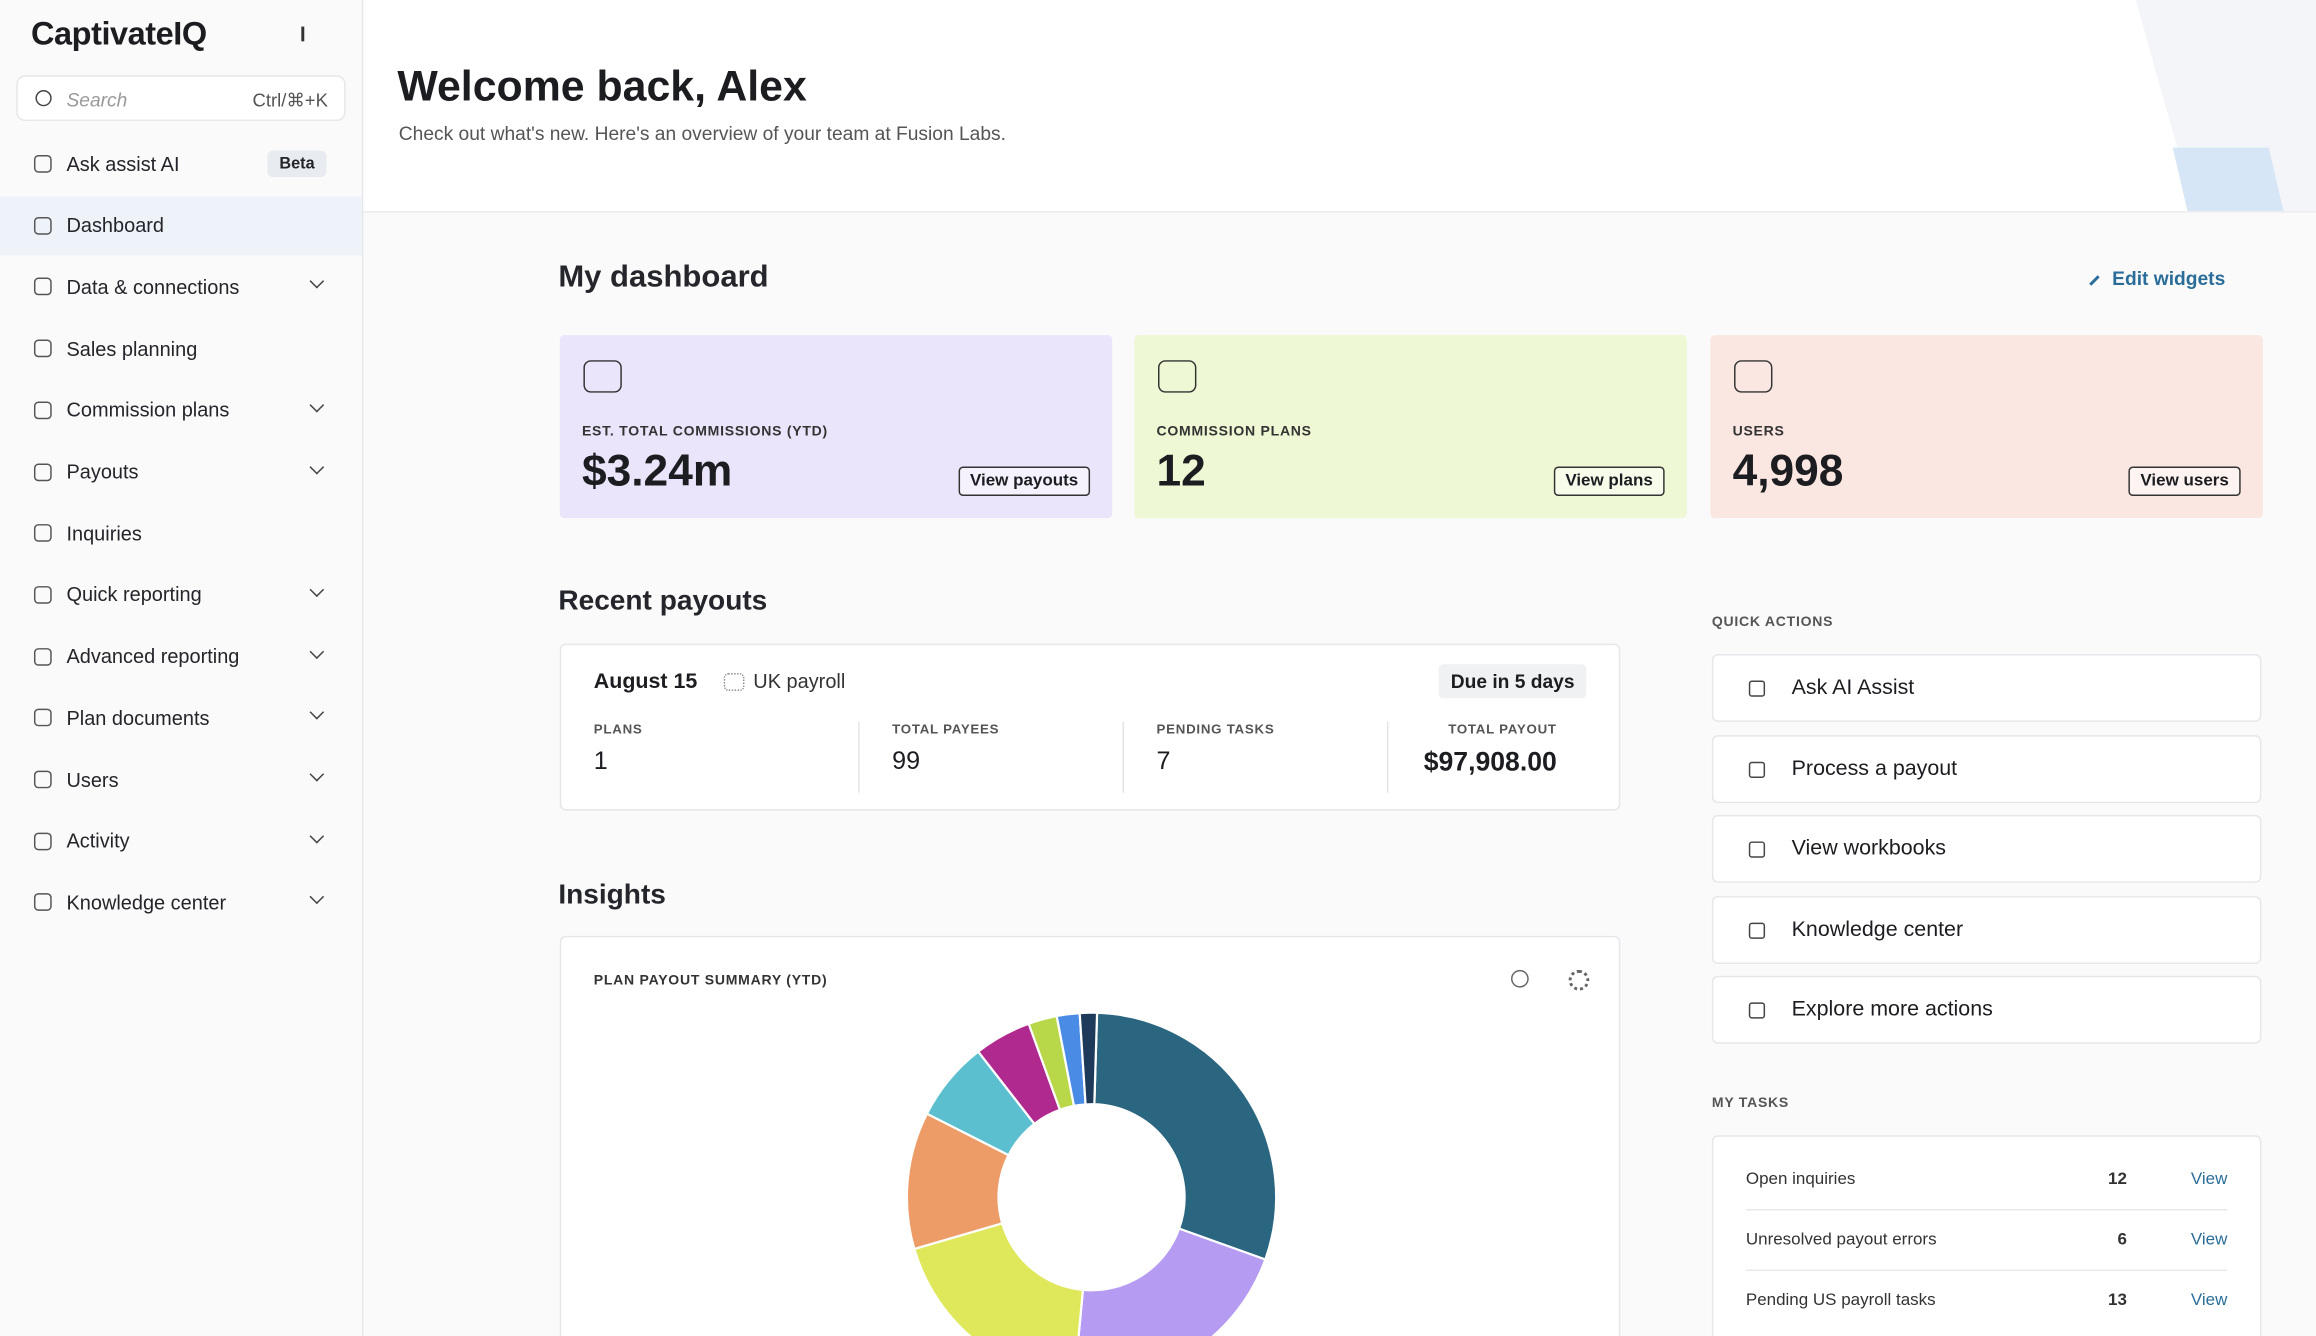 This screenshot has height=1336, width=2316. Describe the element at coordinates (181, 225) in the screenshot. I see `nav-item: Dashboard` at that location.